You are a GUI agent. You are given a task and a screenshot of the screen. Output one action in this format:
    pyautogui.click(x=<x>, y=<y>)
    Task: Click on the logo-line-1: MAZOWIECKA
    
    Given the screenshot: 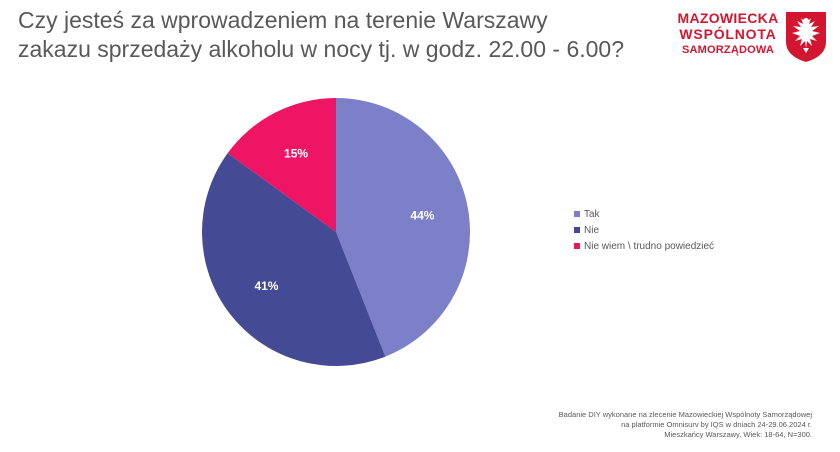 What is the action you would take?
    pyautogui.click(x=728, y=18)
    